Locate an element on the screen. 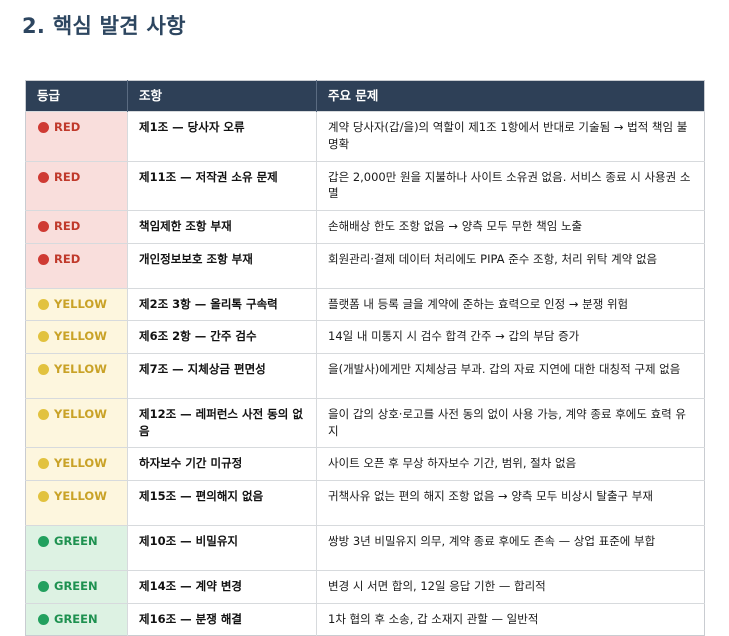 The height and width of the screenshot is (636, 729). issue-cell: 변경 시 서면 합의, 12일 응답 기한 — 합리적 is located at coordinates (510, 587).